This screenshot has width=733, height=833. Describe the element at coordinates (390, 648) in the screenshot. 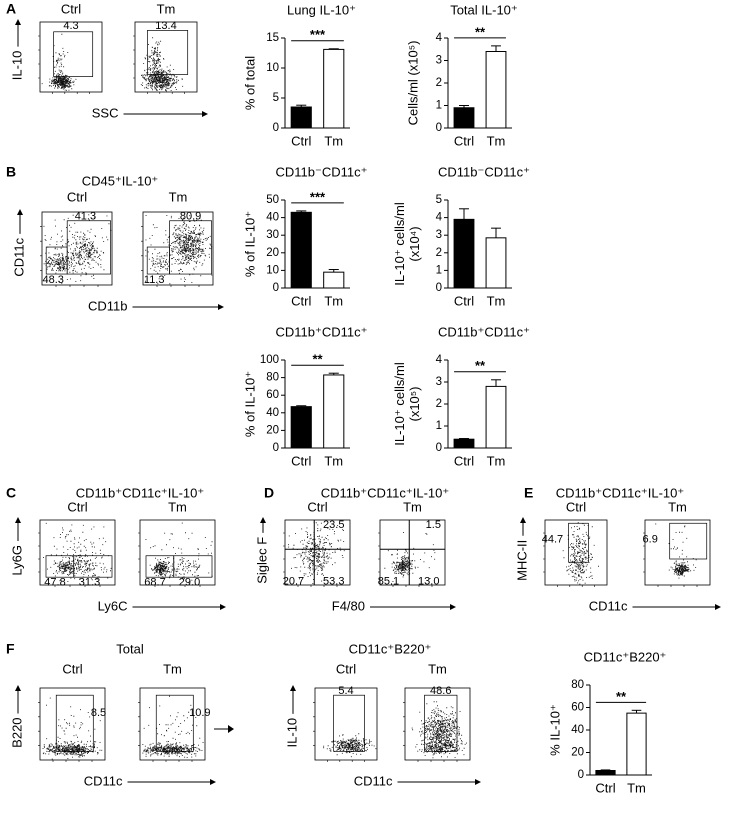

I see `flow-title: CD11c⁺B220⁺` at that location.